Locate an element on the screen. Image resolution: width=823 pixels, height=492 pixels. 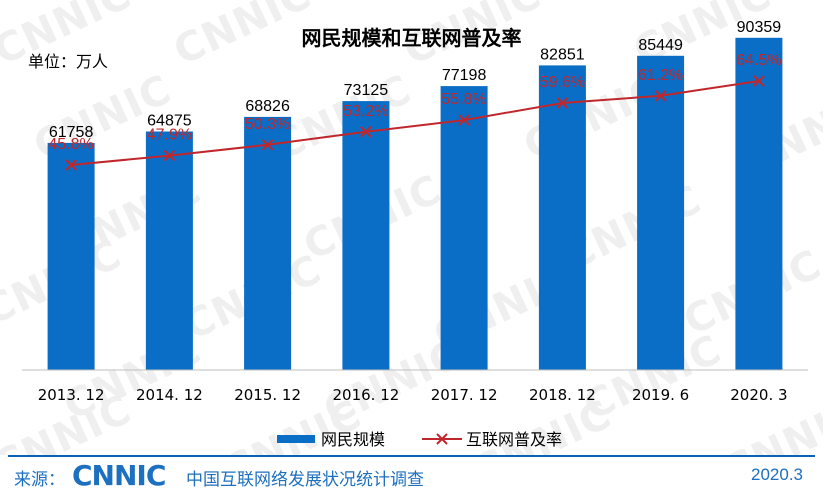
line-value-label: 55.8% is located at coordinates (463, 99).